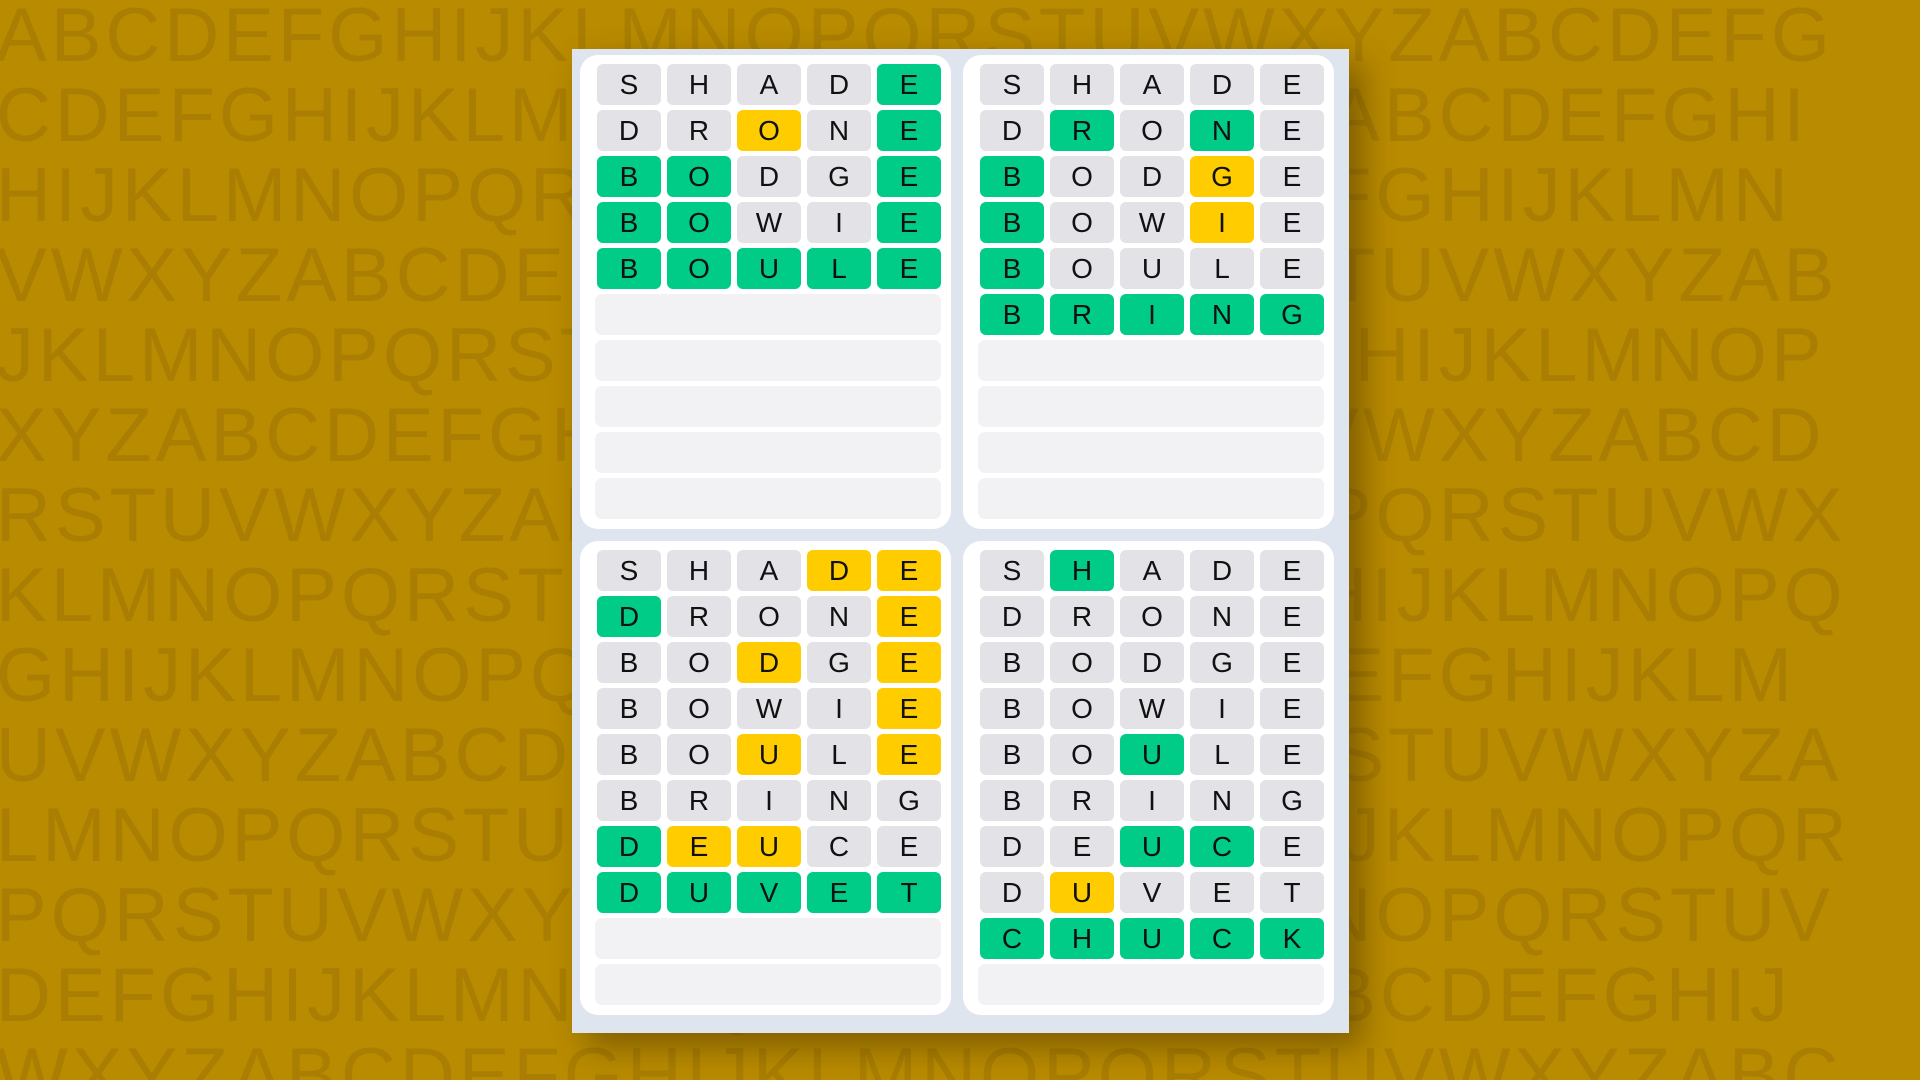 This screenshot has height=1080, width=1920. Describe the element at coordinates (1292, 938) in the screenshot. I see `tile-correct: K` at that location.